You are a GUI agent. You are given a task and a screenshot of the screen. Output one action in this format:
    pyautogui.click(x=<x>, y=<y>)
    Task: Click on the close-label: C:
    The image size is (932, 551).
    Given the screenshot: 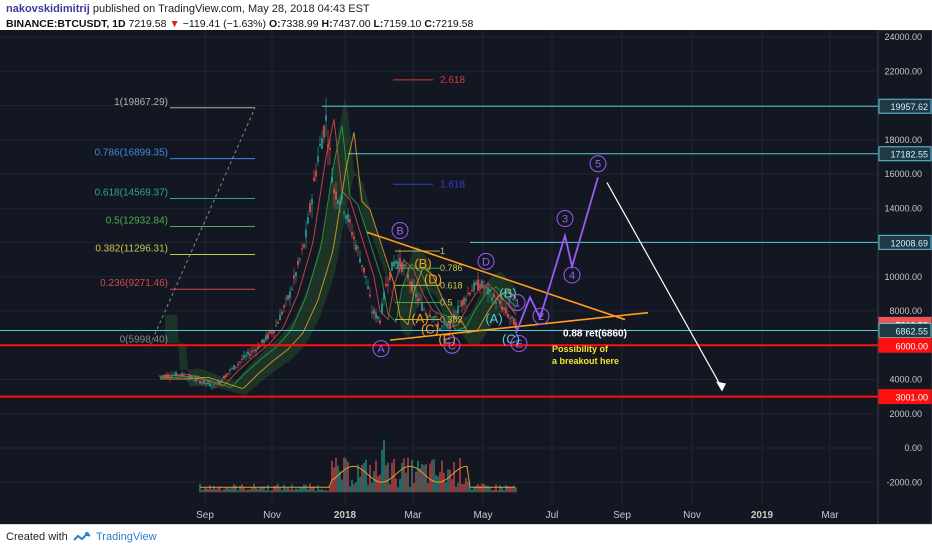 What is the action you would take?
    pyautogui.click(x=430, y=24)
    